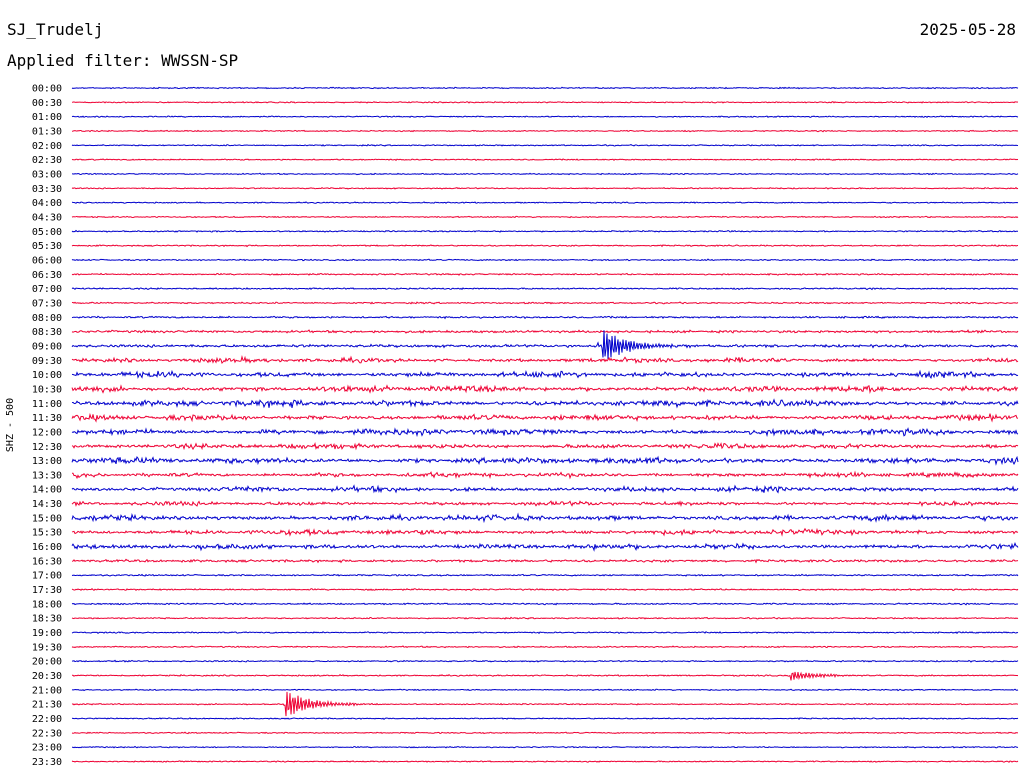 This screenshot has width=1024, height=780. What do you see at coordinates (47, 275) in the screenshot?
I see `row-time-label: 06:30` at bounding box center [47, 275].